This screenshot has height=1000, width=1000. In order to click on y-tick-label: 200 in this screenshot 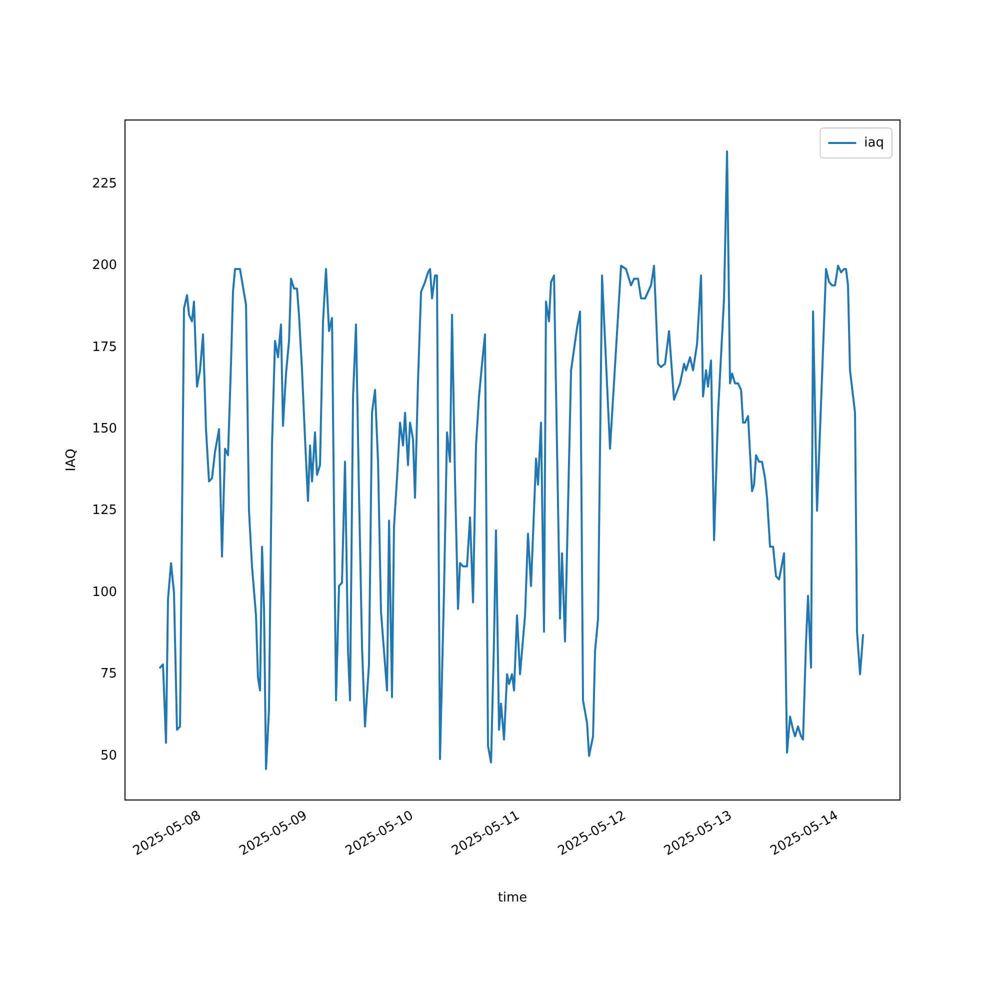, I will do `click(104, 266)`.